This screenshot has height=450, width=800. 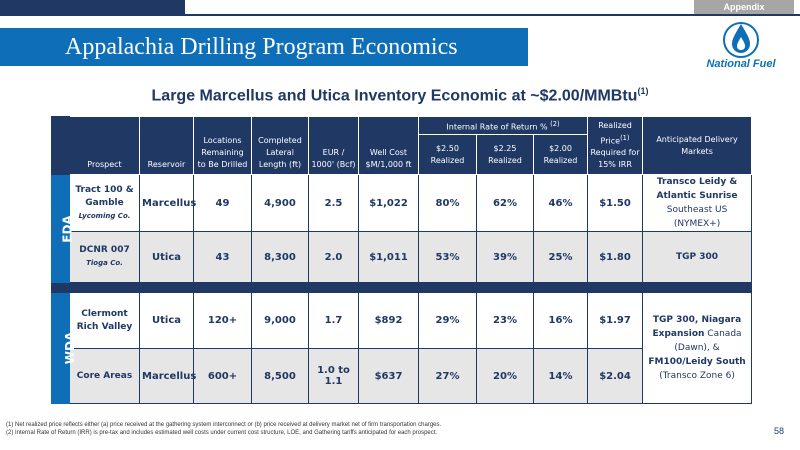 What do you see at coordinates (505, 203) in the screenshot?
I see `irr-225-cell: 62%` at bounding box center [505, 203].